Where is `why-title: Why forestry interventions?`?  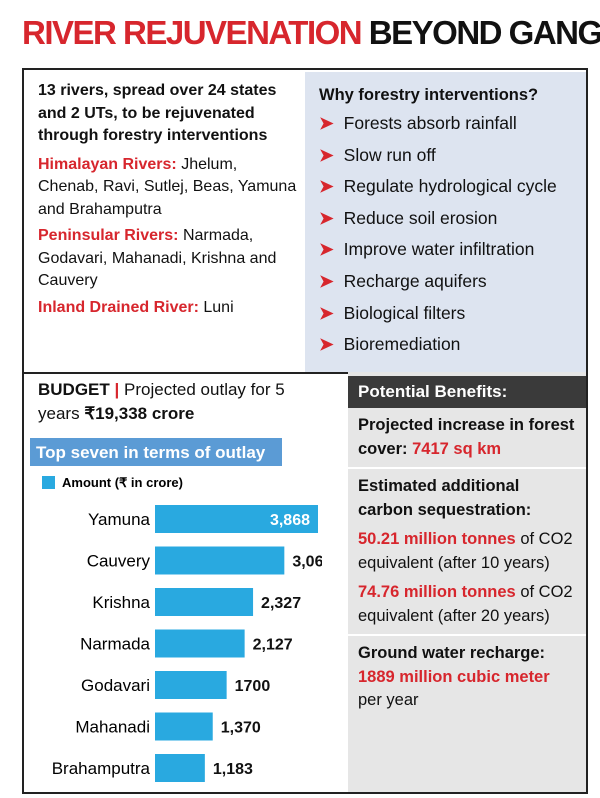 why-title: Why forestry interventions? is located at coordinates (429, 95).